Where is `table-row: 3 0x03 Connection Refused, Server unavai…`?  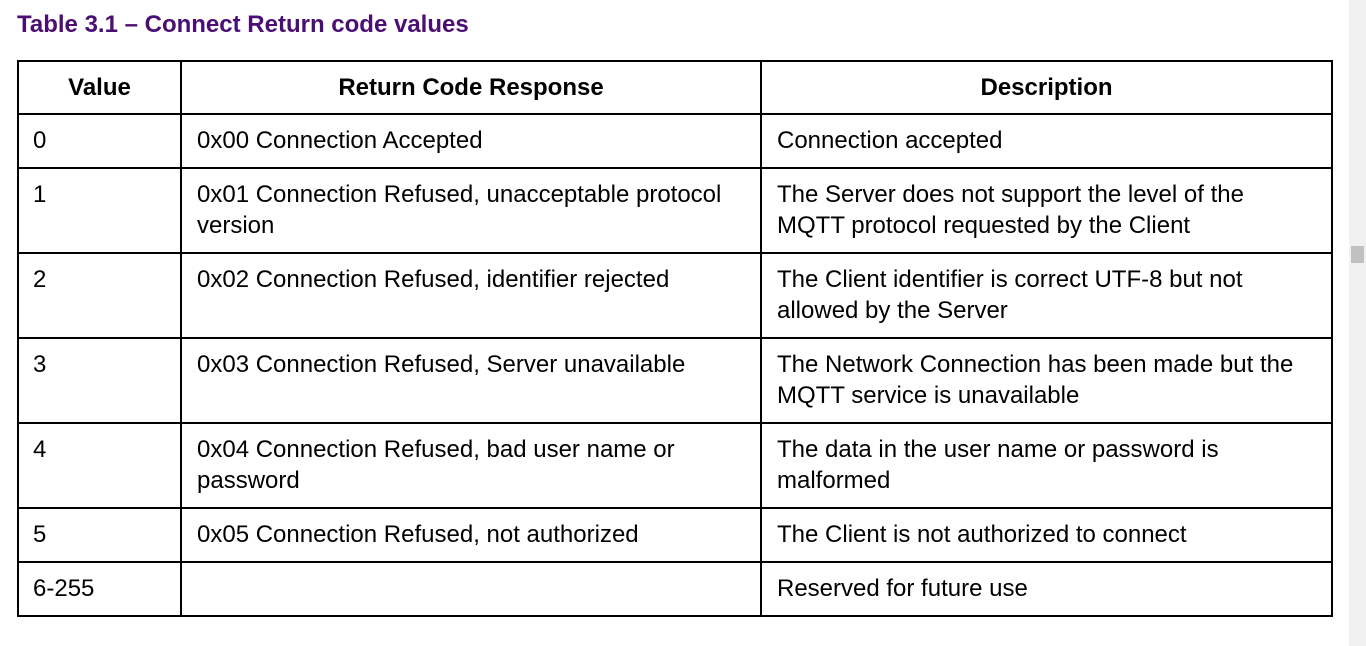
table-row: 3 0x03 Connection Refused, Server unavai… is located at coordinates (675, 380).